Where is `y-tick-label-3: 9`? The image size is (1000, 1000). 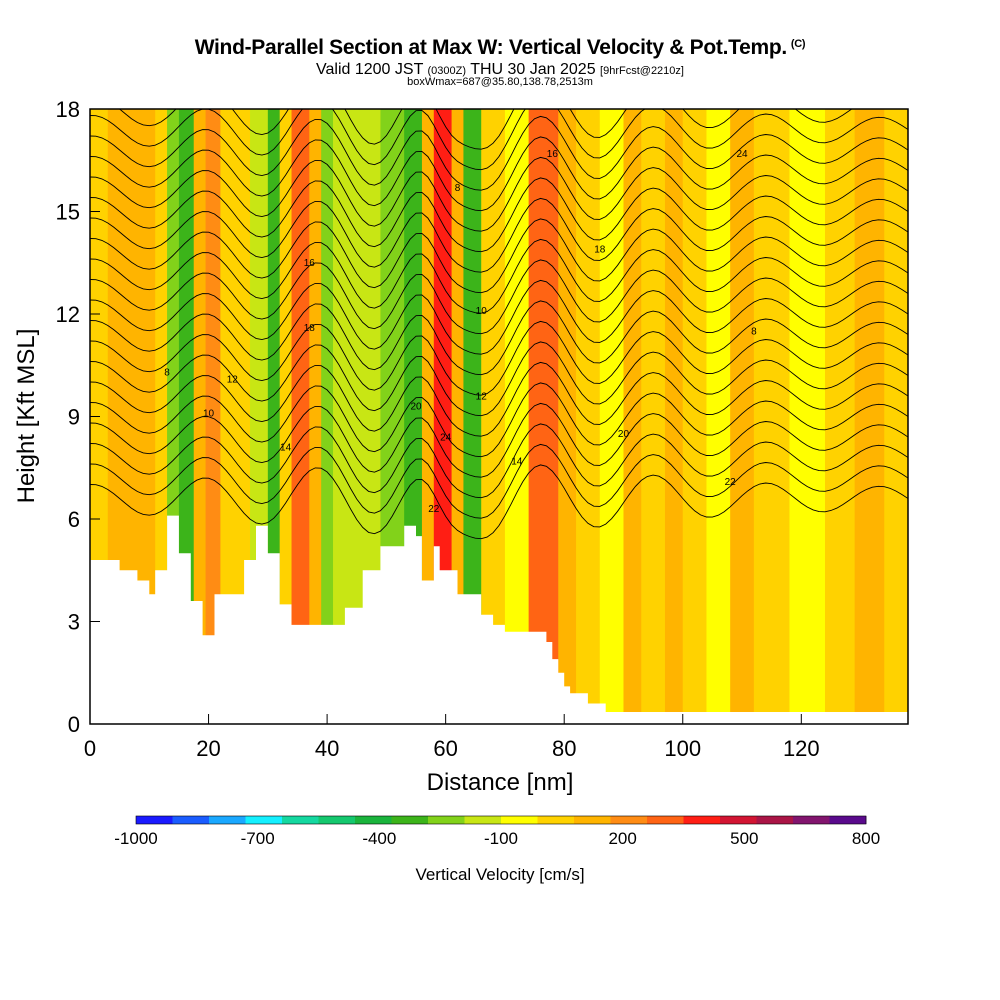
y-tick-label-3: 9 is located at coordinates (74, 417).